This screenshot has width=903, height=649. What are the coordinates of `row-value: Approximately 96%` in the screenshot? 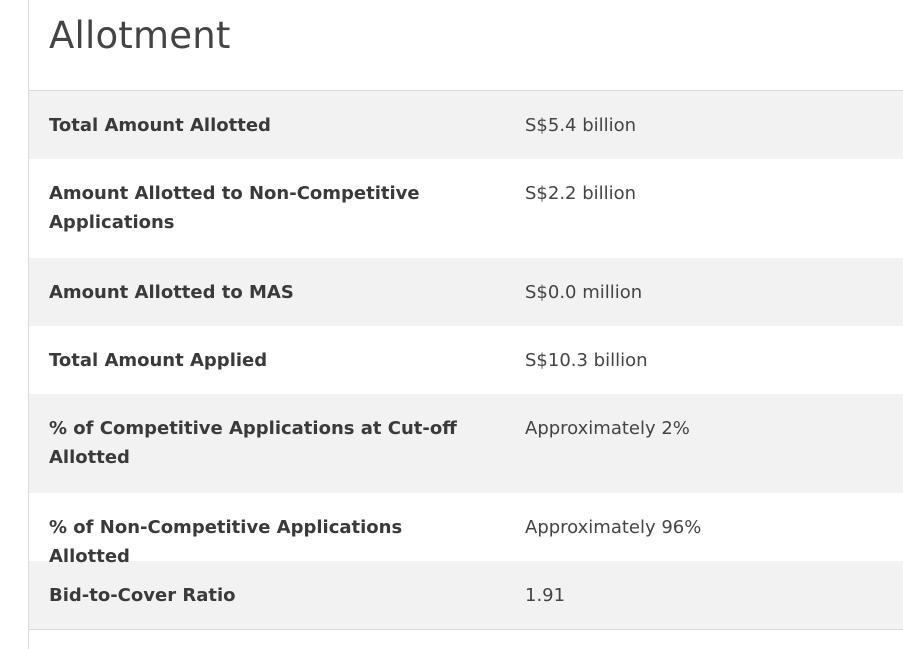 It's located at (613, 527).